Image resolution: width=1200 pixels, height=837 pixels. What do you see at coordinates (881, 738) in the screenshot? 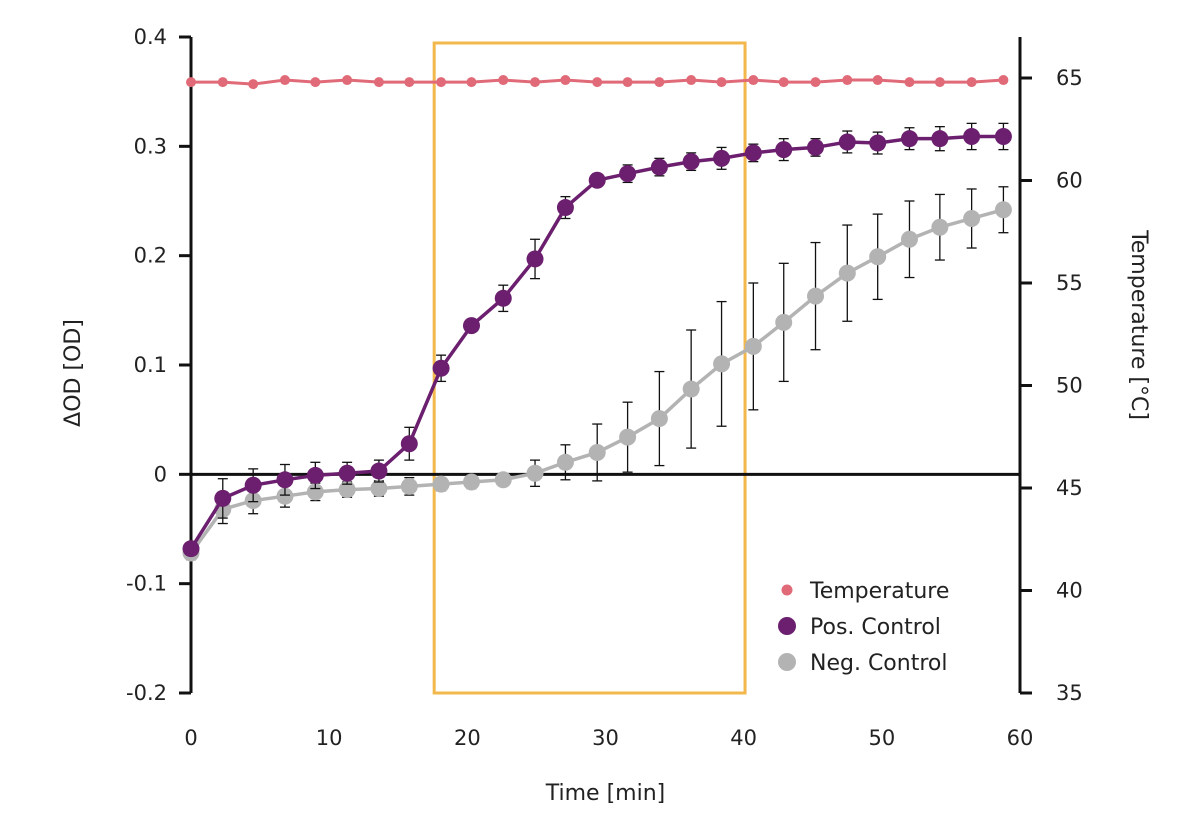
I see `x-tick-label: 50` at bounding box center [881, 738].